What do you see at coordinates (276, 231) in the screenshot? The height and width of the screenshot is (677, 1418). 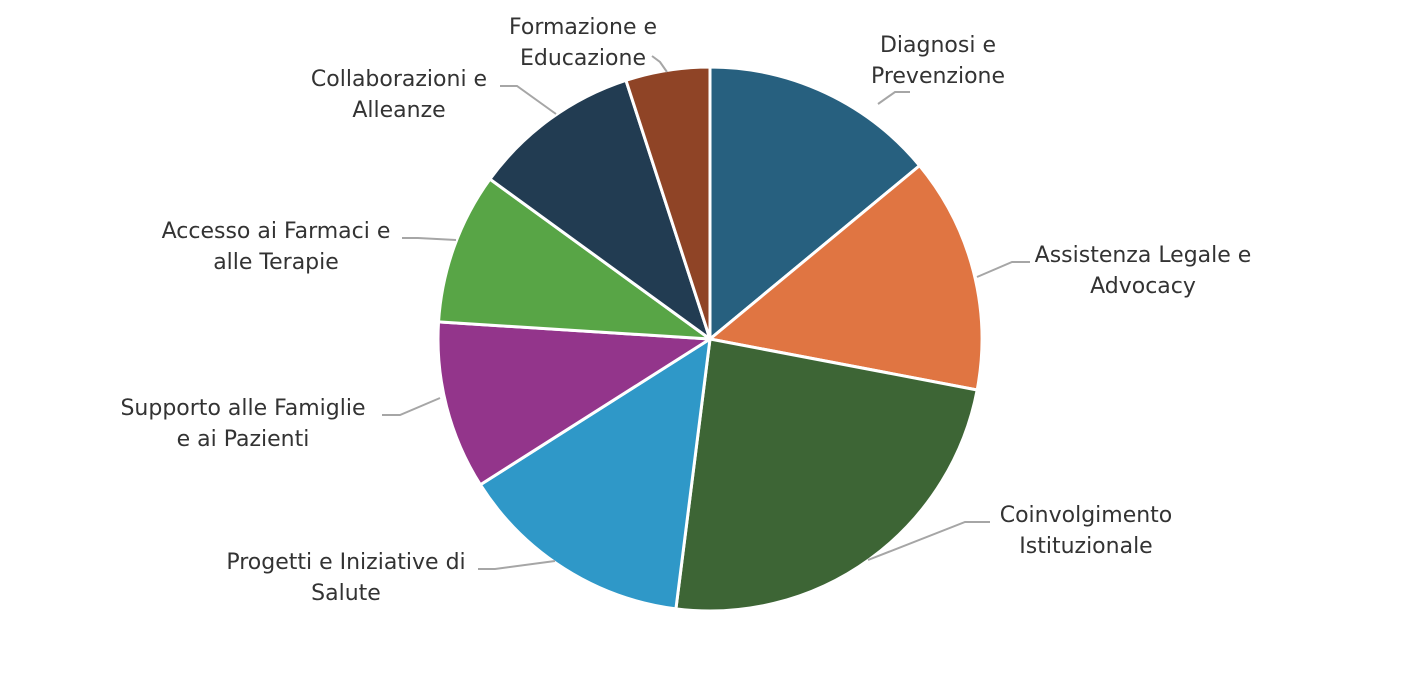 I see `slice-label-line: Accesso ai Farmaci e` at bounding box center [276, 231].